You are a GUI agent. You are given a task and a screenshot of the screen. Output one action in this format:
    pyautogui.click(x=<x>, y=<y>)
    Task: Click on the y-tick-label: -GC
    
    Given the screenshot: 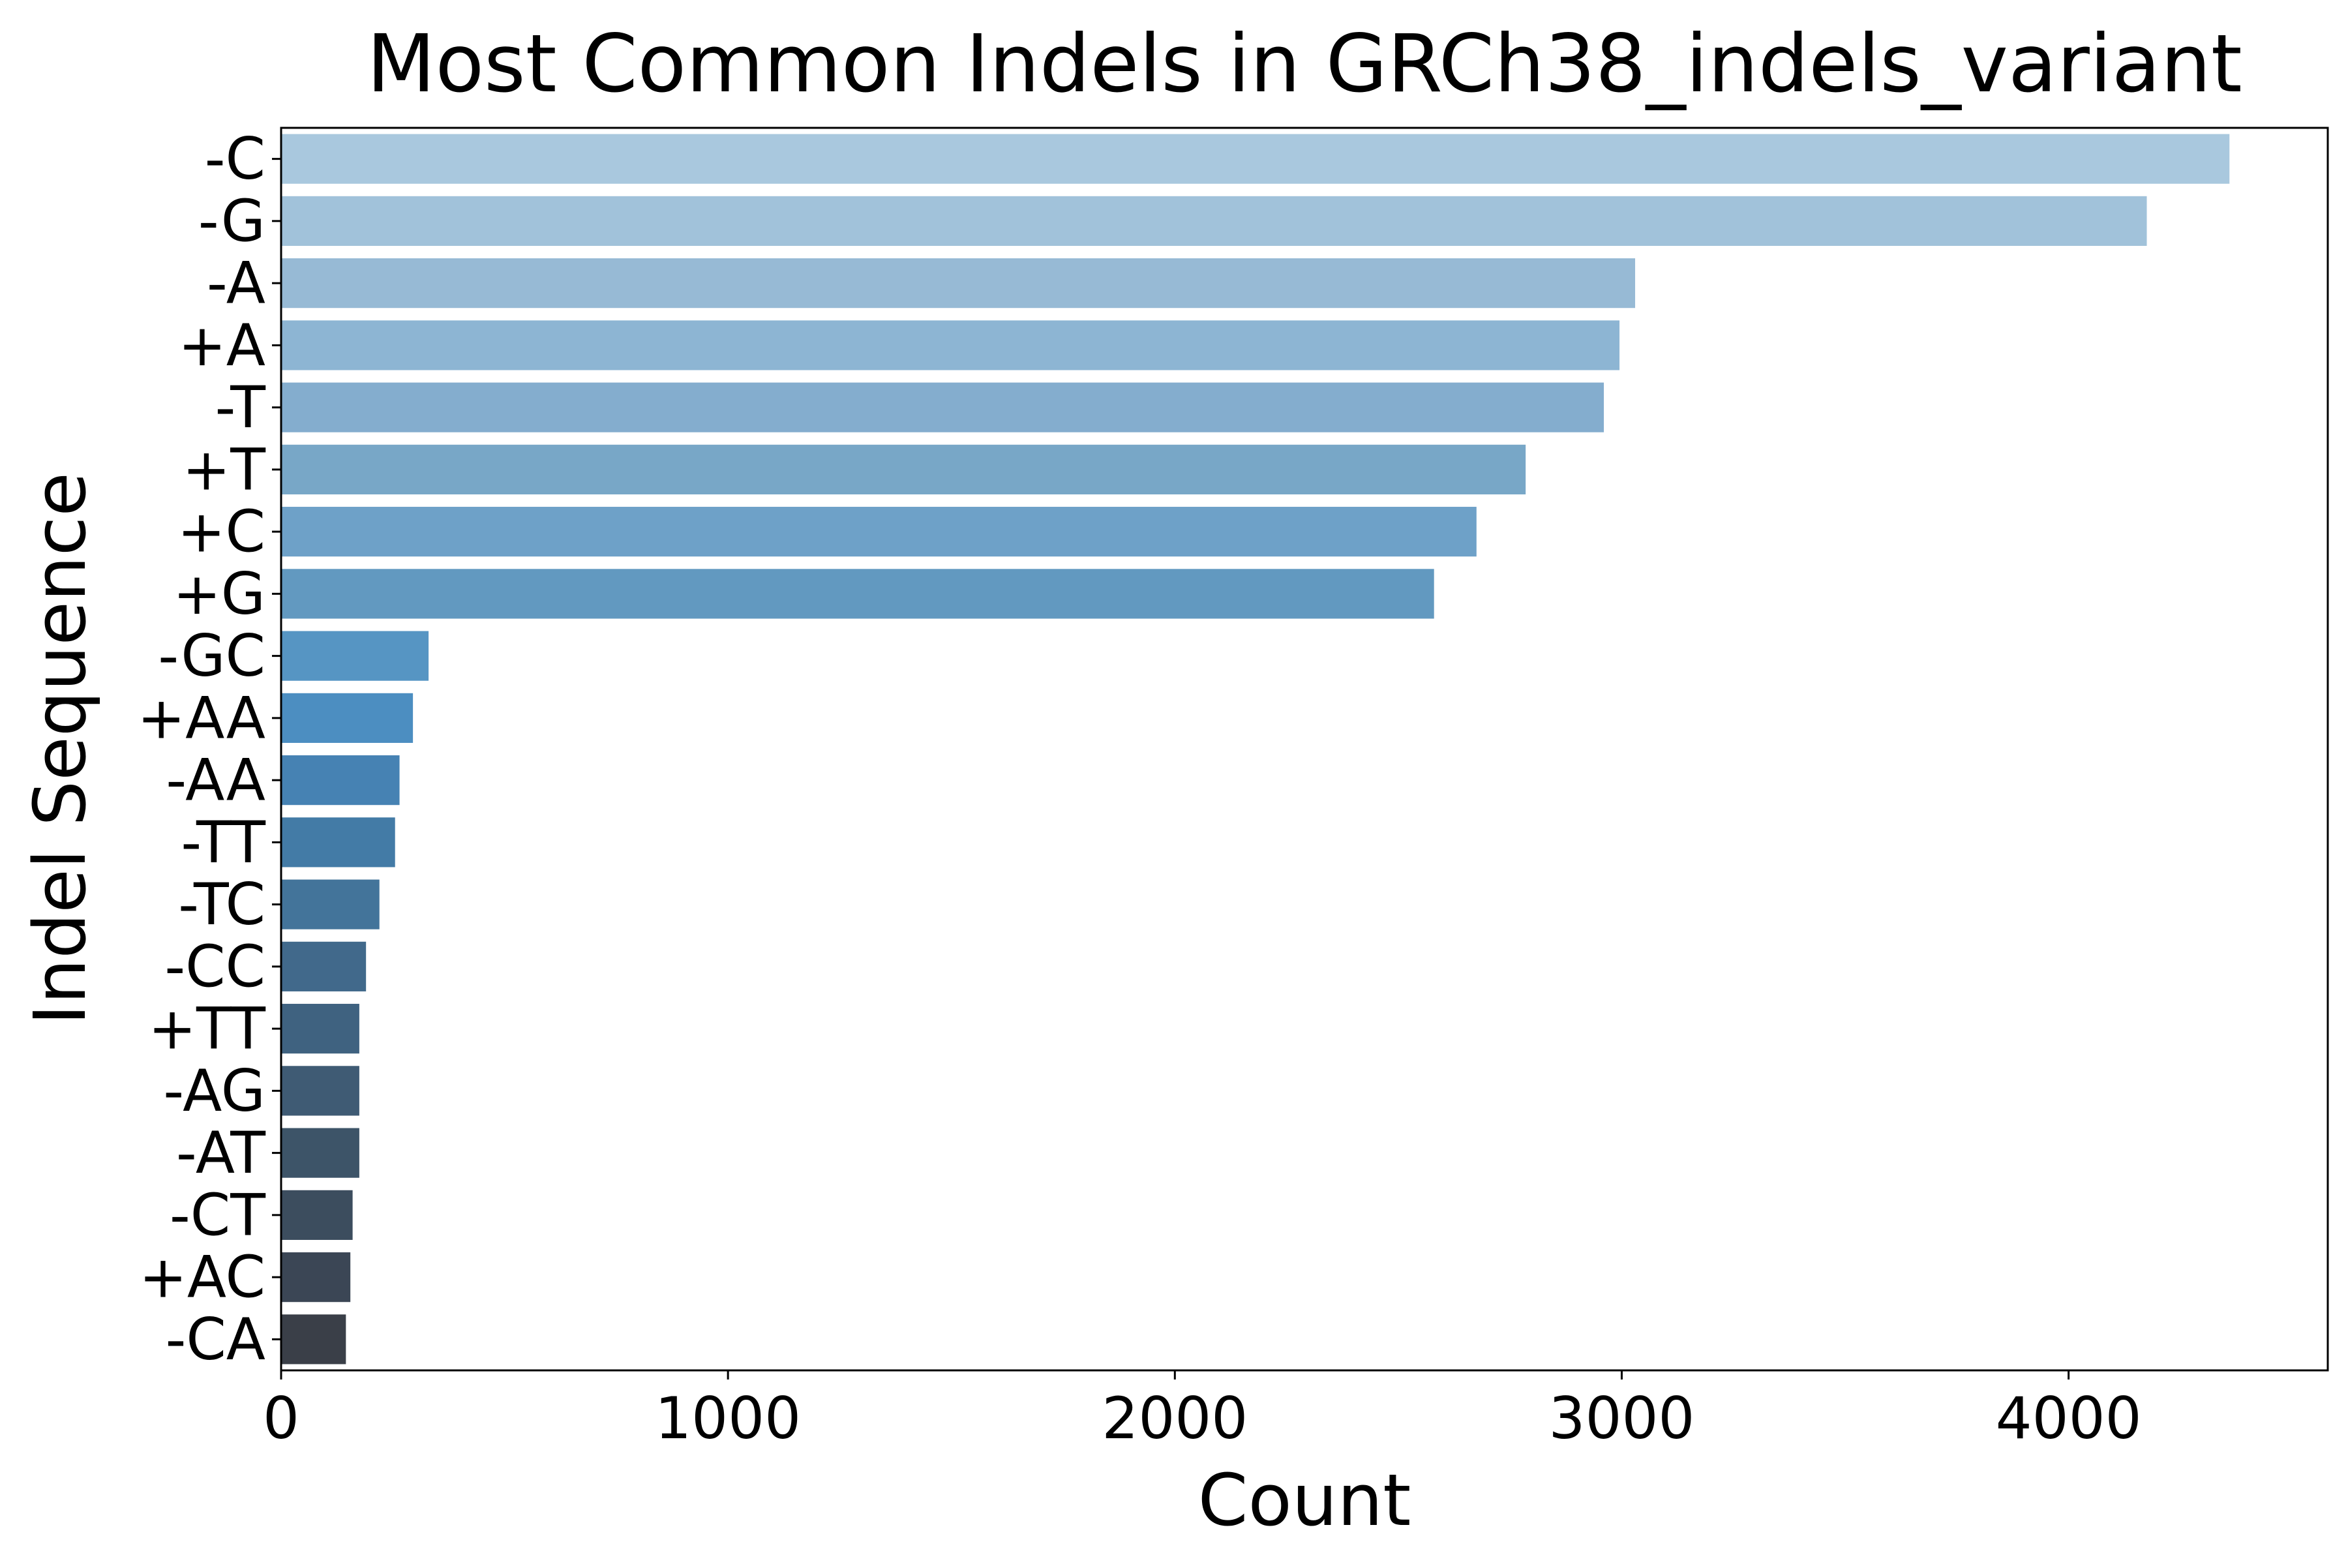 What is the action you would take?
    pyautogui.click(x=212, y=655)
    